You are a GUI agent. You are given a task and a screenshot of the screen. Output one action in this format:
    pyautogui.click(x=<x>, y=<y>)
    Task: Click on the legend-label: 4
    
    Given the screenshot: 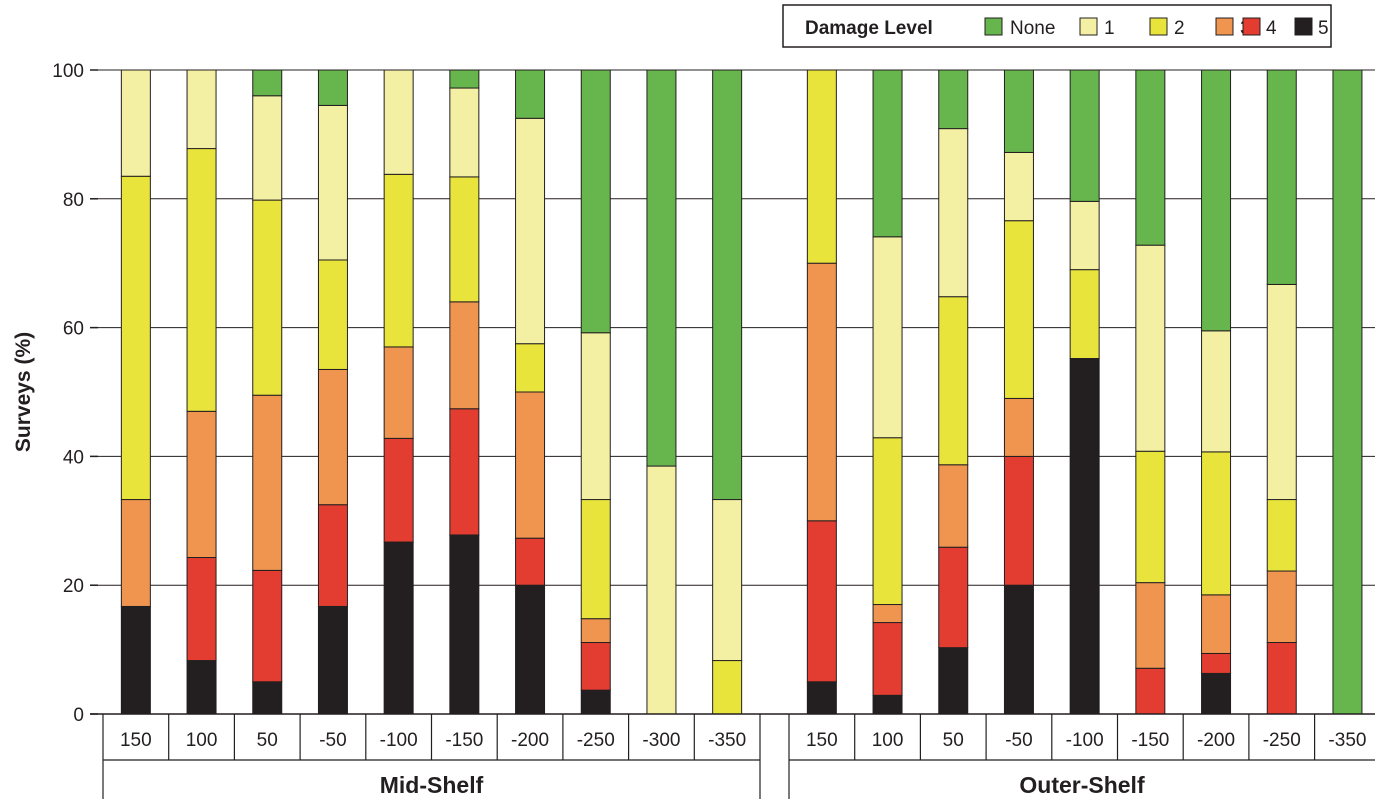 What is the action you would take?
    pyautogui.click(x=1271, y=28)
    